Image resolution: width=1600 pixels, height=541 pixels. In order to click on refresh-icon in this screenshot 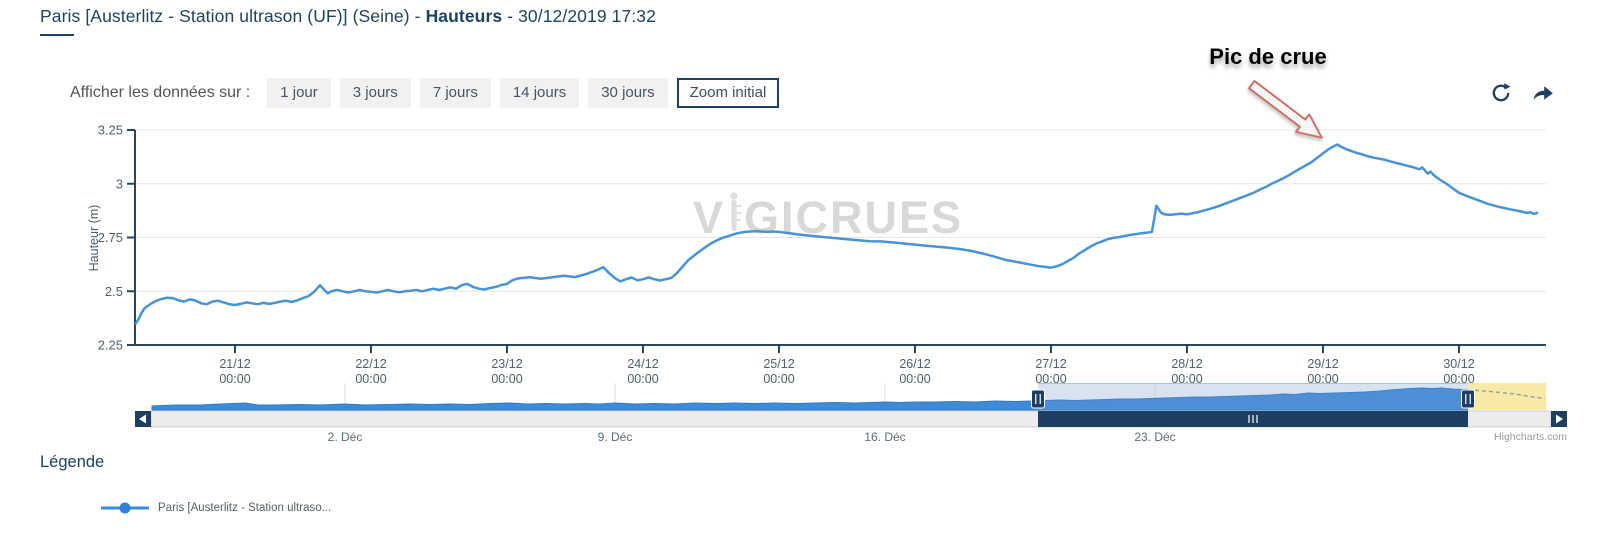, I will do `click(1501, 92)`.